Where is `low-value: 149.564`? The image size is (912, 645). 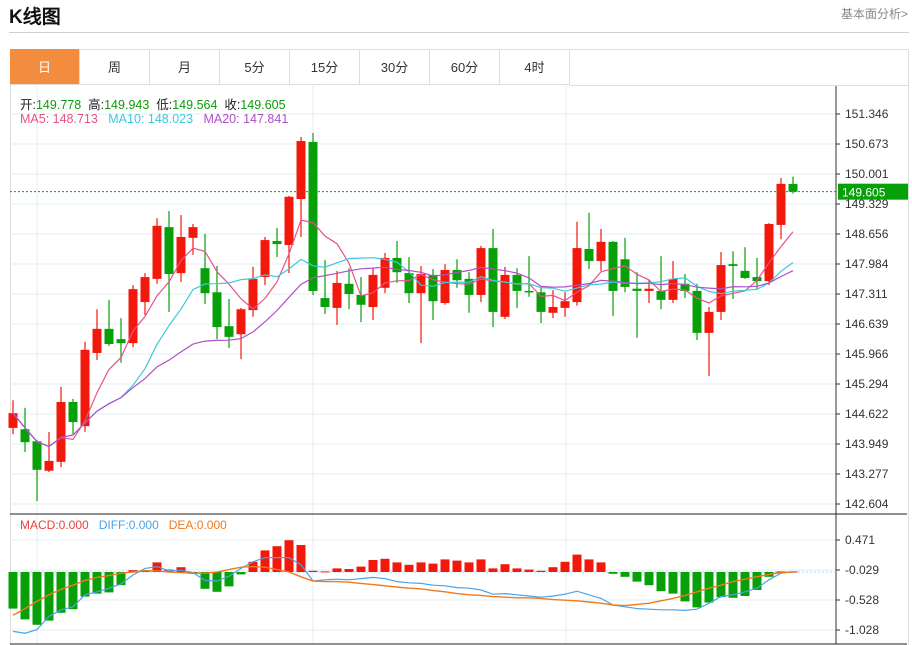
low-value: 149.564 is located at coordinates (195, 105).